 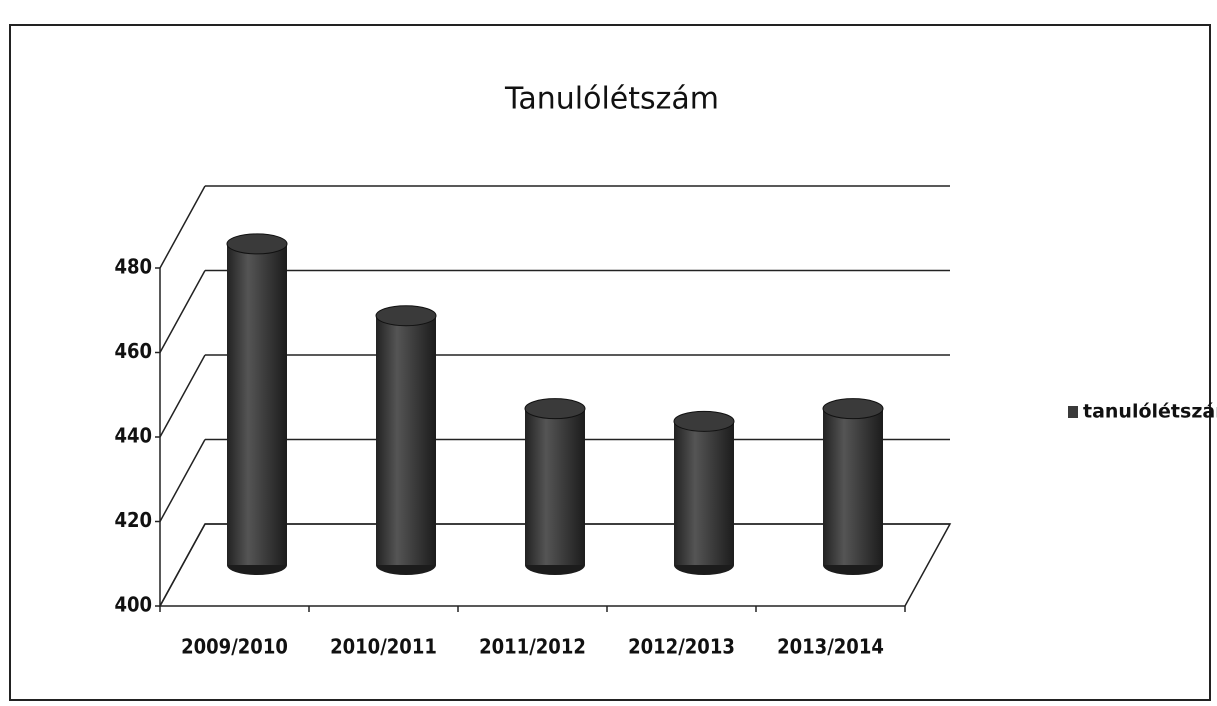 What do you see at coordinates (234, 647) in the screenshot?
I see `x-tick-label: 2009/2010` at bounding box center [234, 647].